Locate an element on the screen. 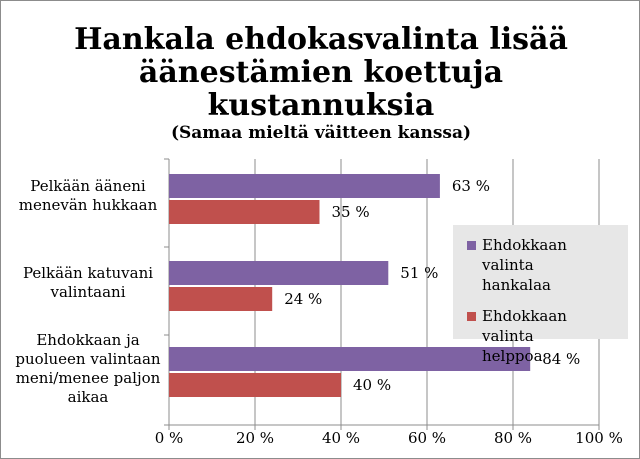 This screenshot has height=459, width=640. category-label-3-line-1: Ehdokkaan ja is located at coordinates (88, 340).